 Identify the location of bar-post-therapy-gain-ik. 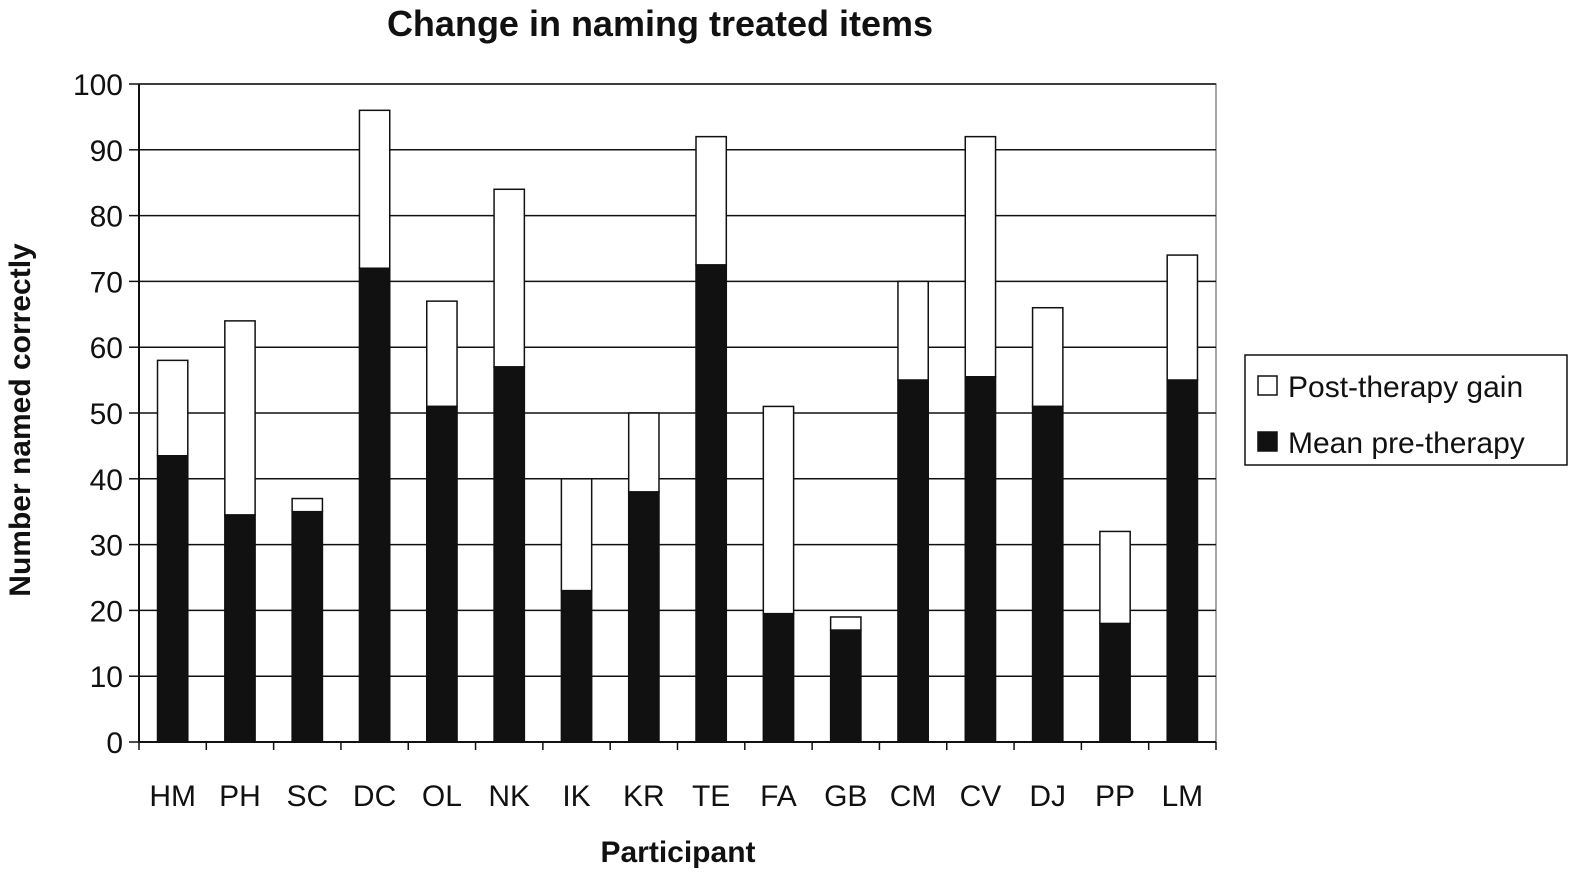
(576, 535).